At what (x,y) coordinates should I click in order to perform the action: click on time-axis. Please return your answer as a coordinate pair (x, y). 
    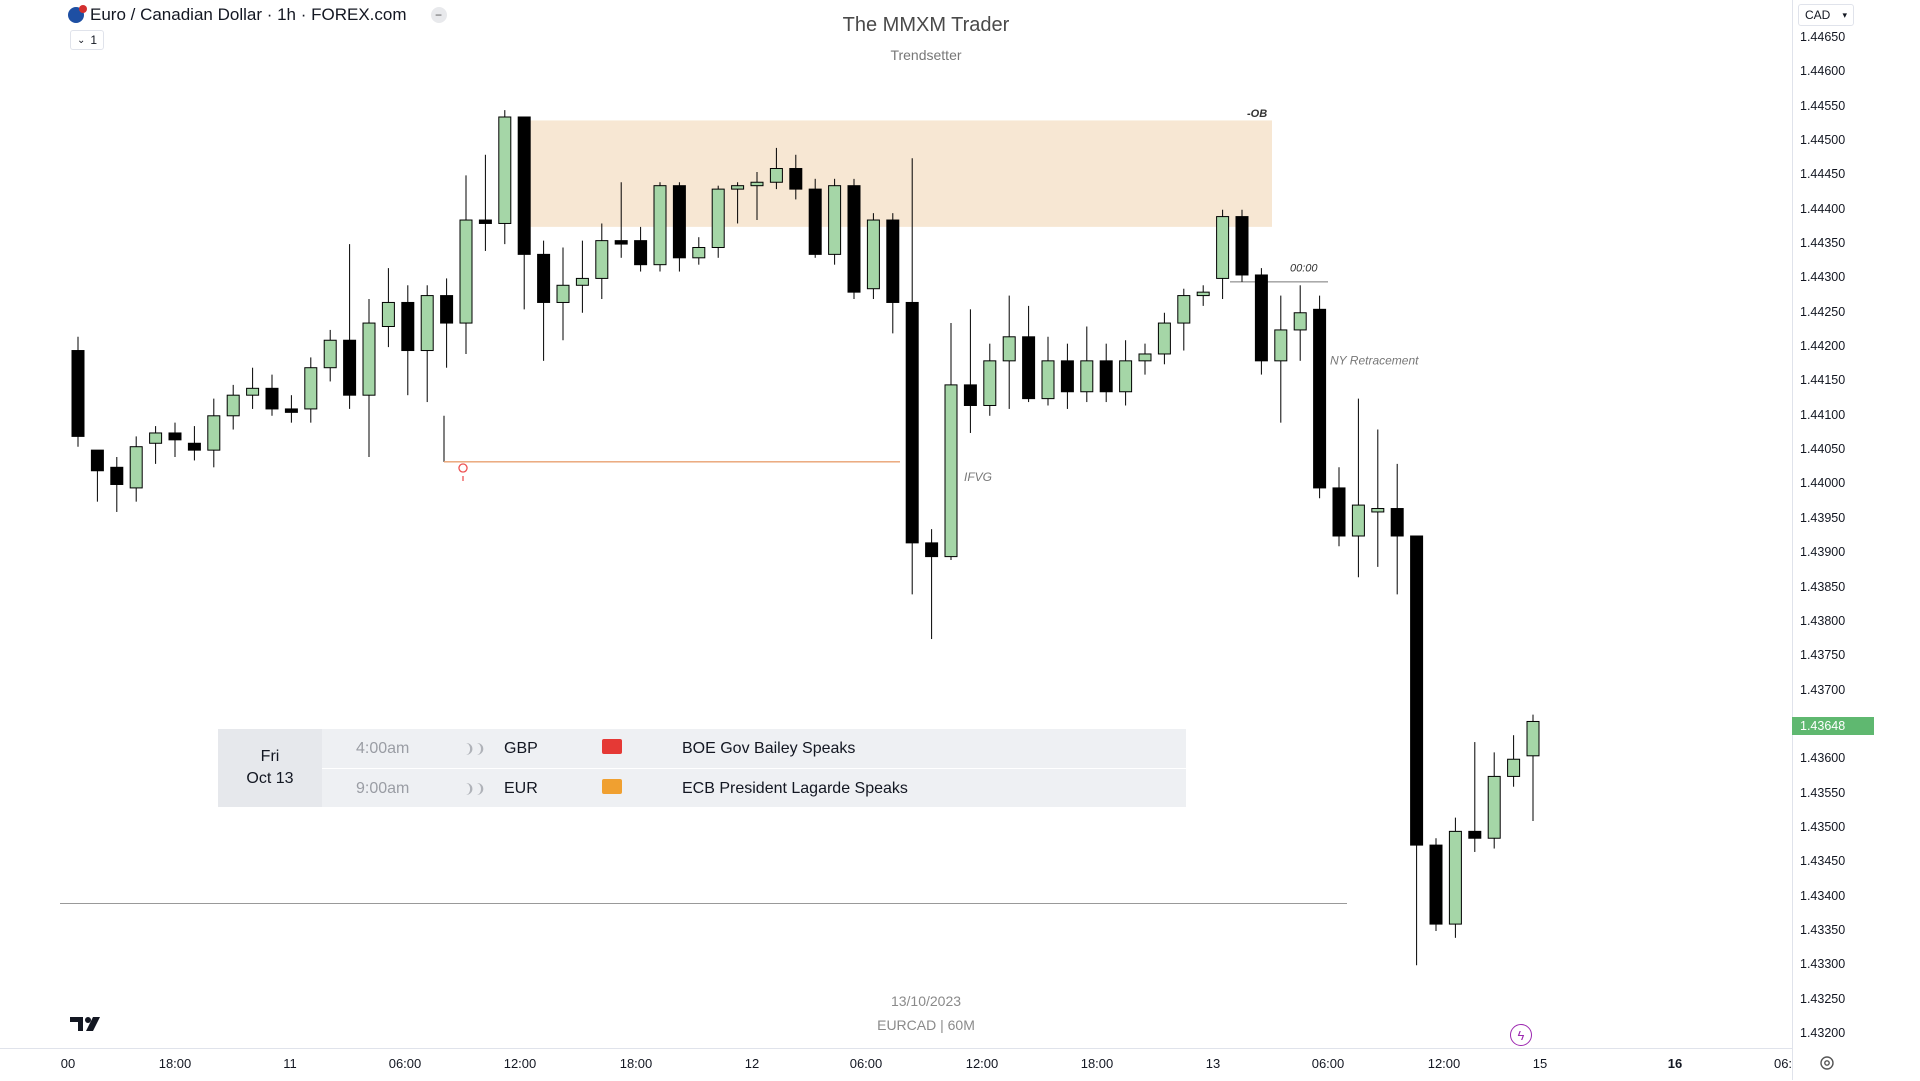
    Looking at the image, I should click on (896, 1064).